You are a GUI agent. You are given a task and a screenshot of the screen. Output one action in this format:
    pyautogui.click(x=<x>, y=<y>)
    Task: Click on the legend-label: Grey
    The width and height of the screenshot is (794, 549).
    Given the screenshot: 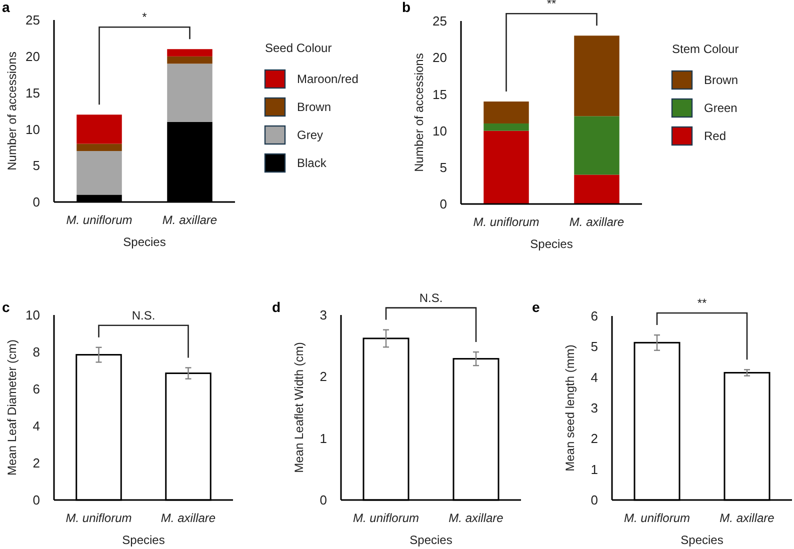 What is the action you would take?
    pyautogui.click(x=310, y=135)
    